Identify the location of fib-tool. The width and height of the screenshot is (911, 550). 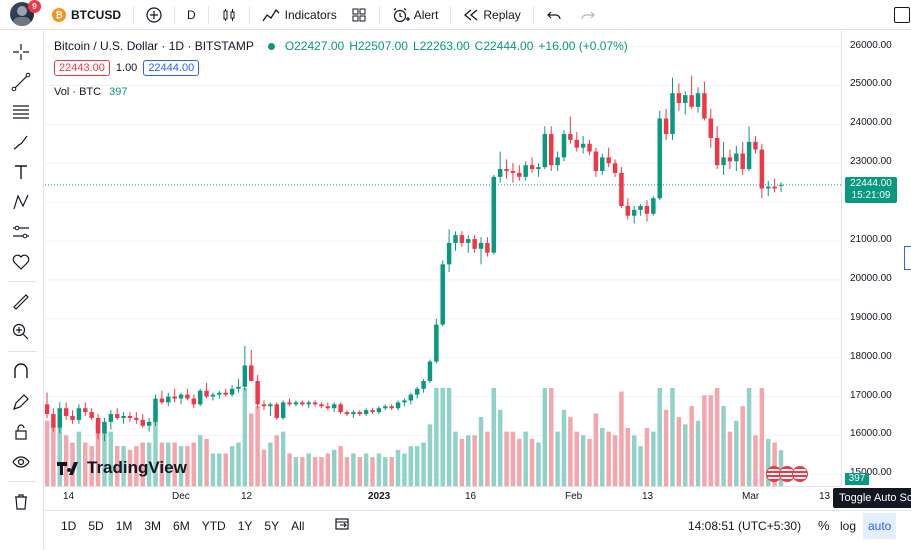
(21, 112).